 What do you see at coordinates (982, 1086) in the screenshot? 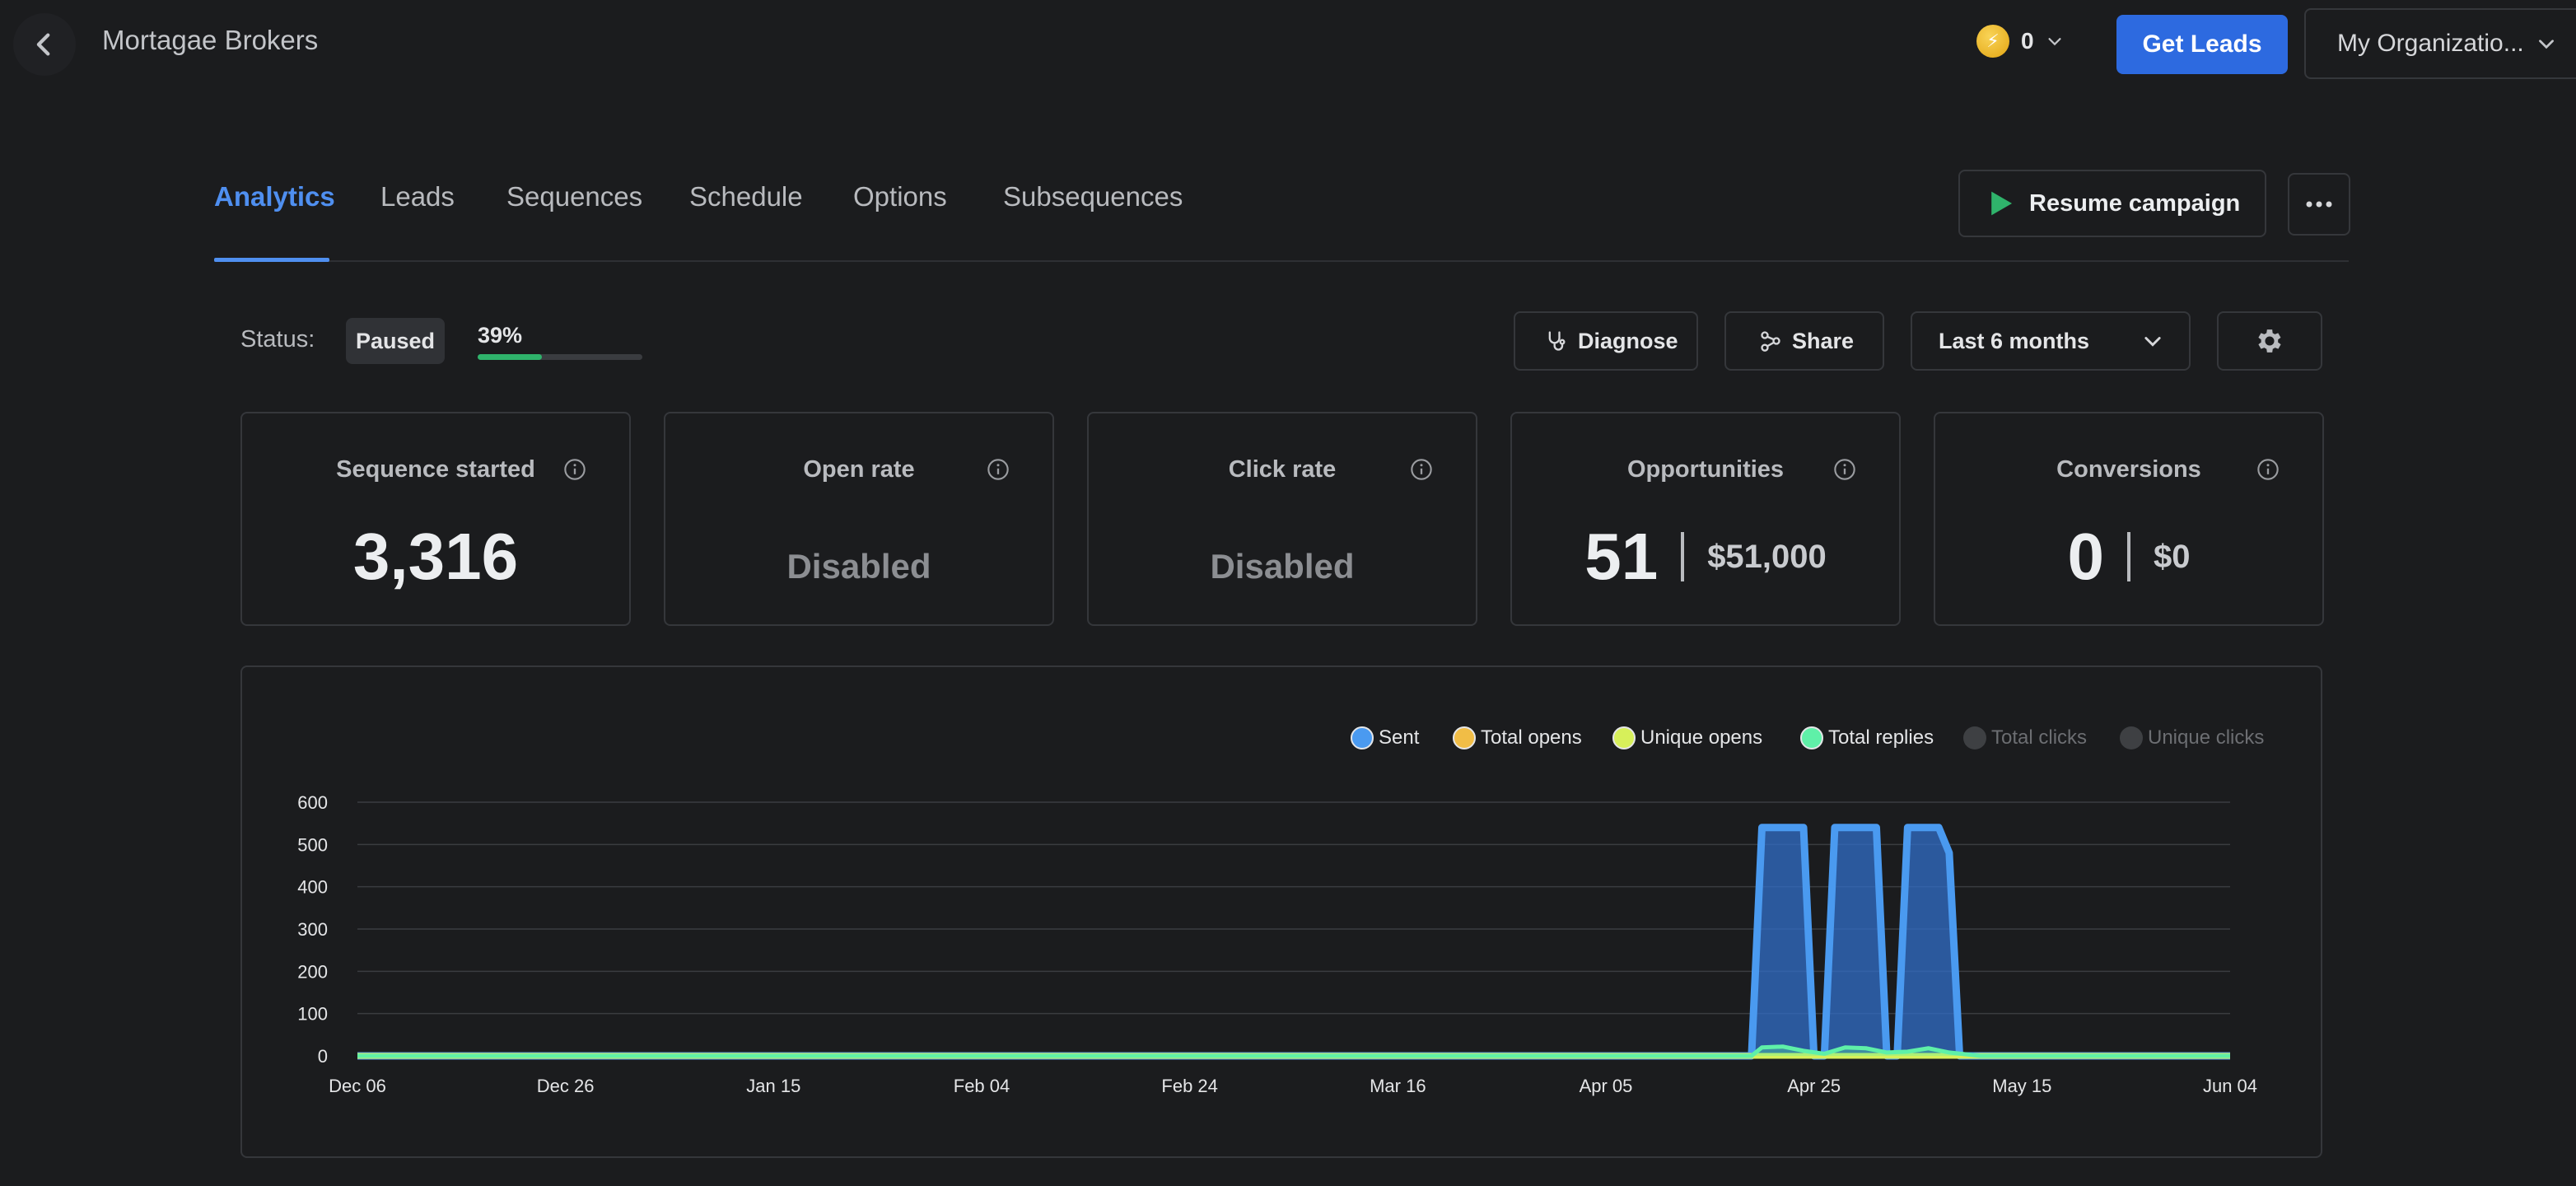
I see `x-tick-label: Feb 04` at bounding box center [982, 1086].